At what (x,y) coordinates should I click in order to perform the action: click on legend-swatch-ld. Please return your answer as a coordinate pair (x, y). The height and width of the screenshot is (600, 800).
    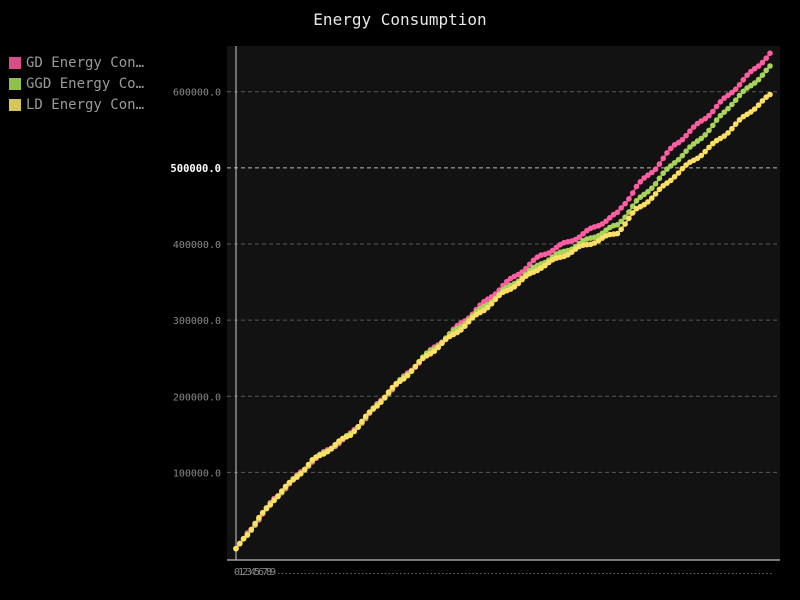
    Looking at the image, I should click on (15, 104).